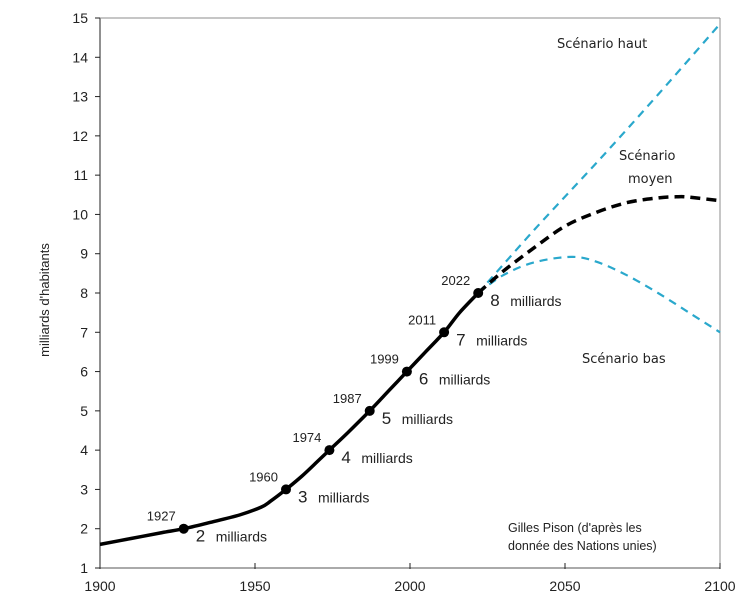  Describe the element at coordinates (386, 418) in the screenshot. I see `milestone-number-label: 5` at that location.